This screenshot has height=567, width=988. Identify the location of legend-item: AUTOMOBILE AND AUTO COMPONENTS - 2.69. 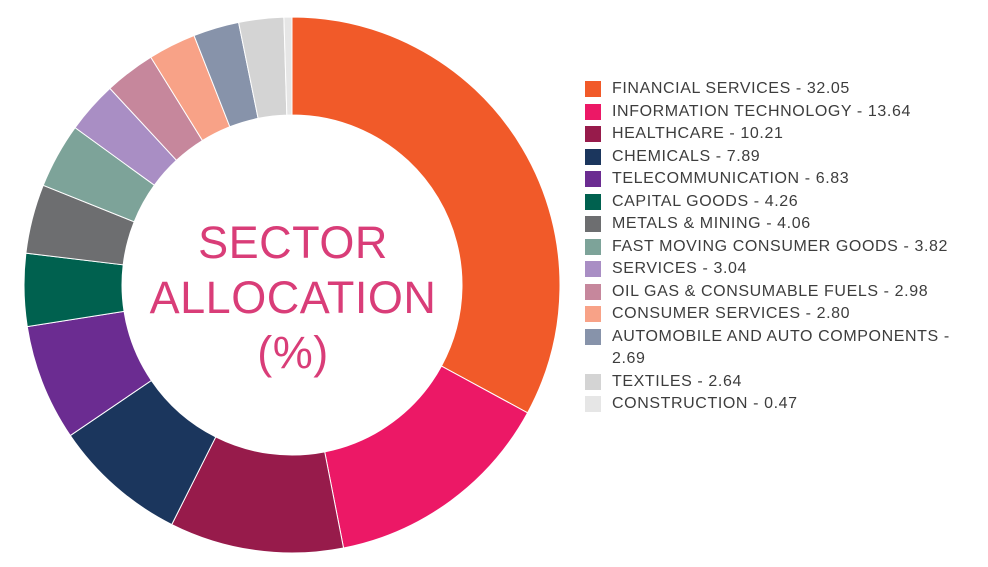
(785, 348).